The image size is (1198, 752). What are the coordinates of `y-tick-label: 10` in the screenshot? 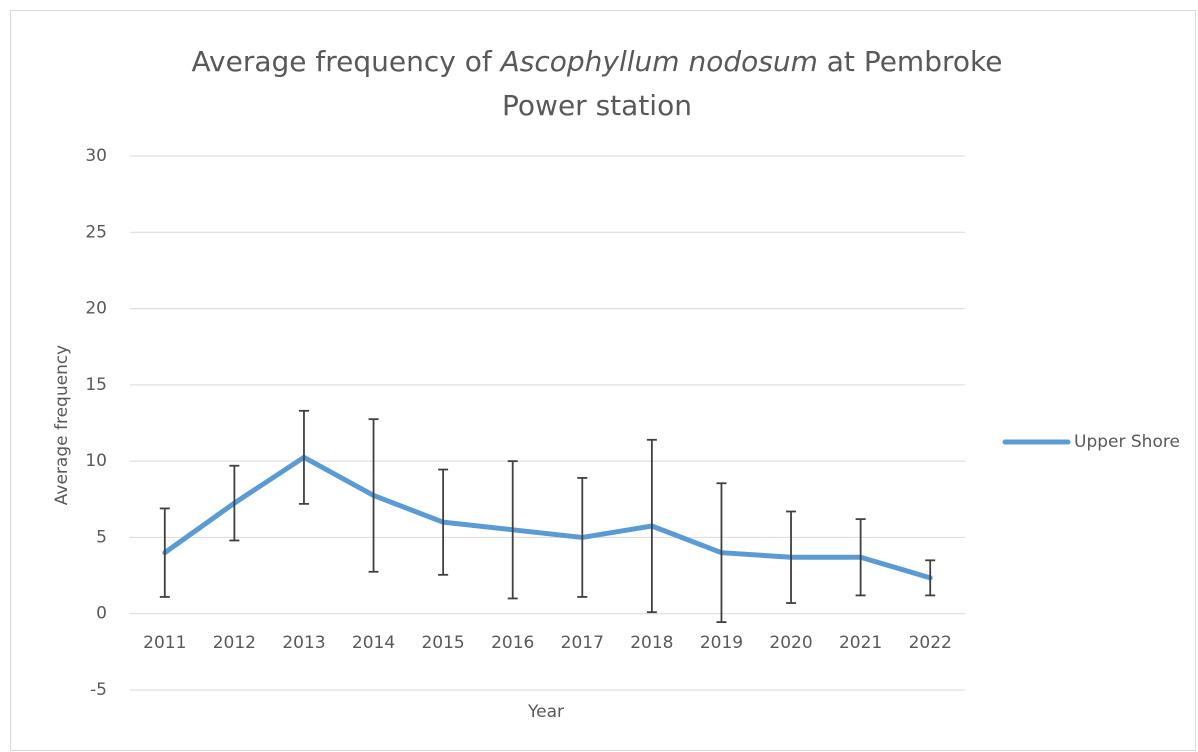 It's located at (96, 461).